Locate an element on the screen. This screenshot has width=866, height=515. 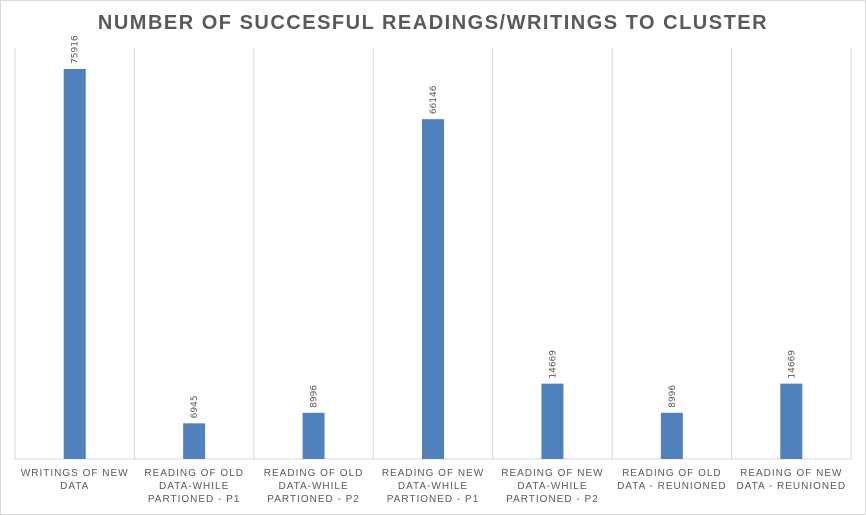
x-tick-label: WRITINGS OF NEW DATA is located at coordinates (75, 480).